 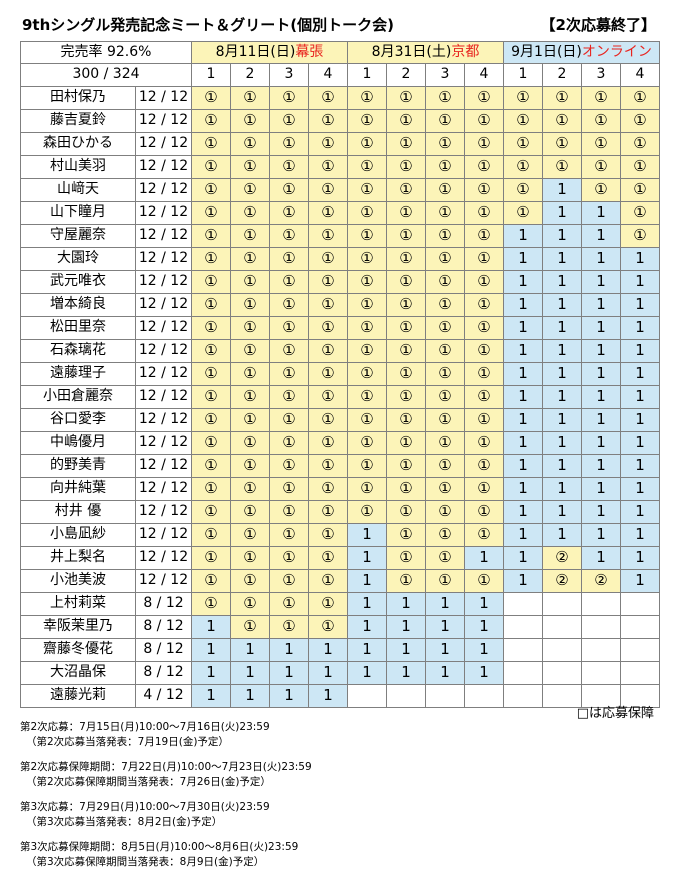 I want to click on part-number: 1, so click(x=367, y=75).